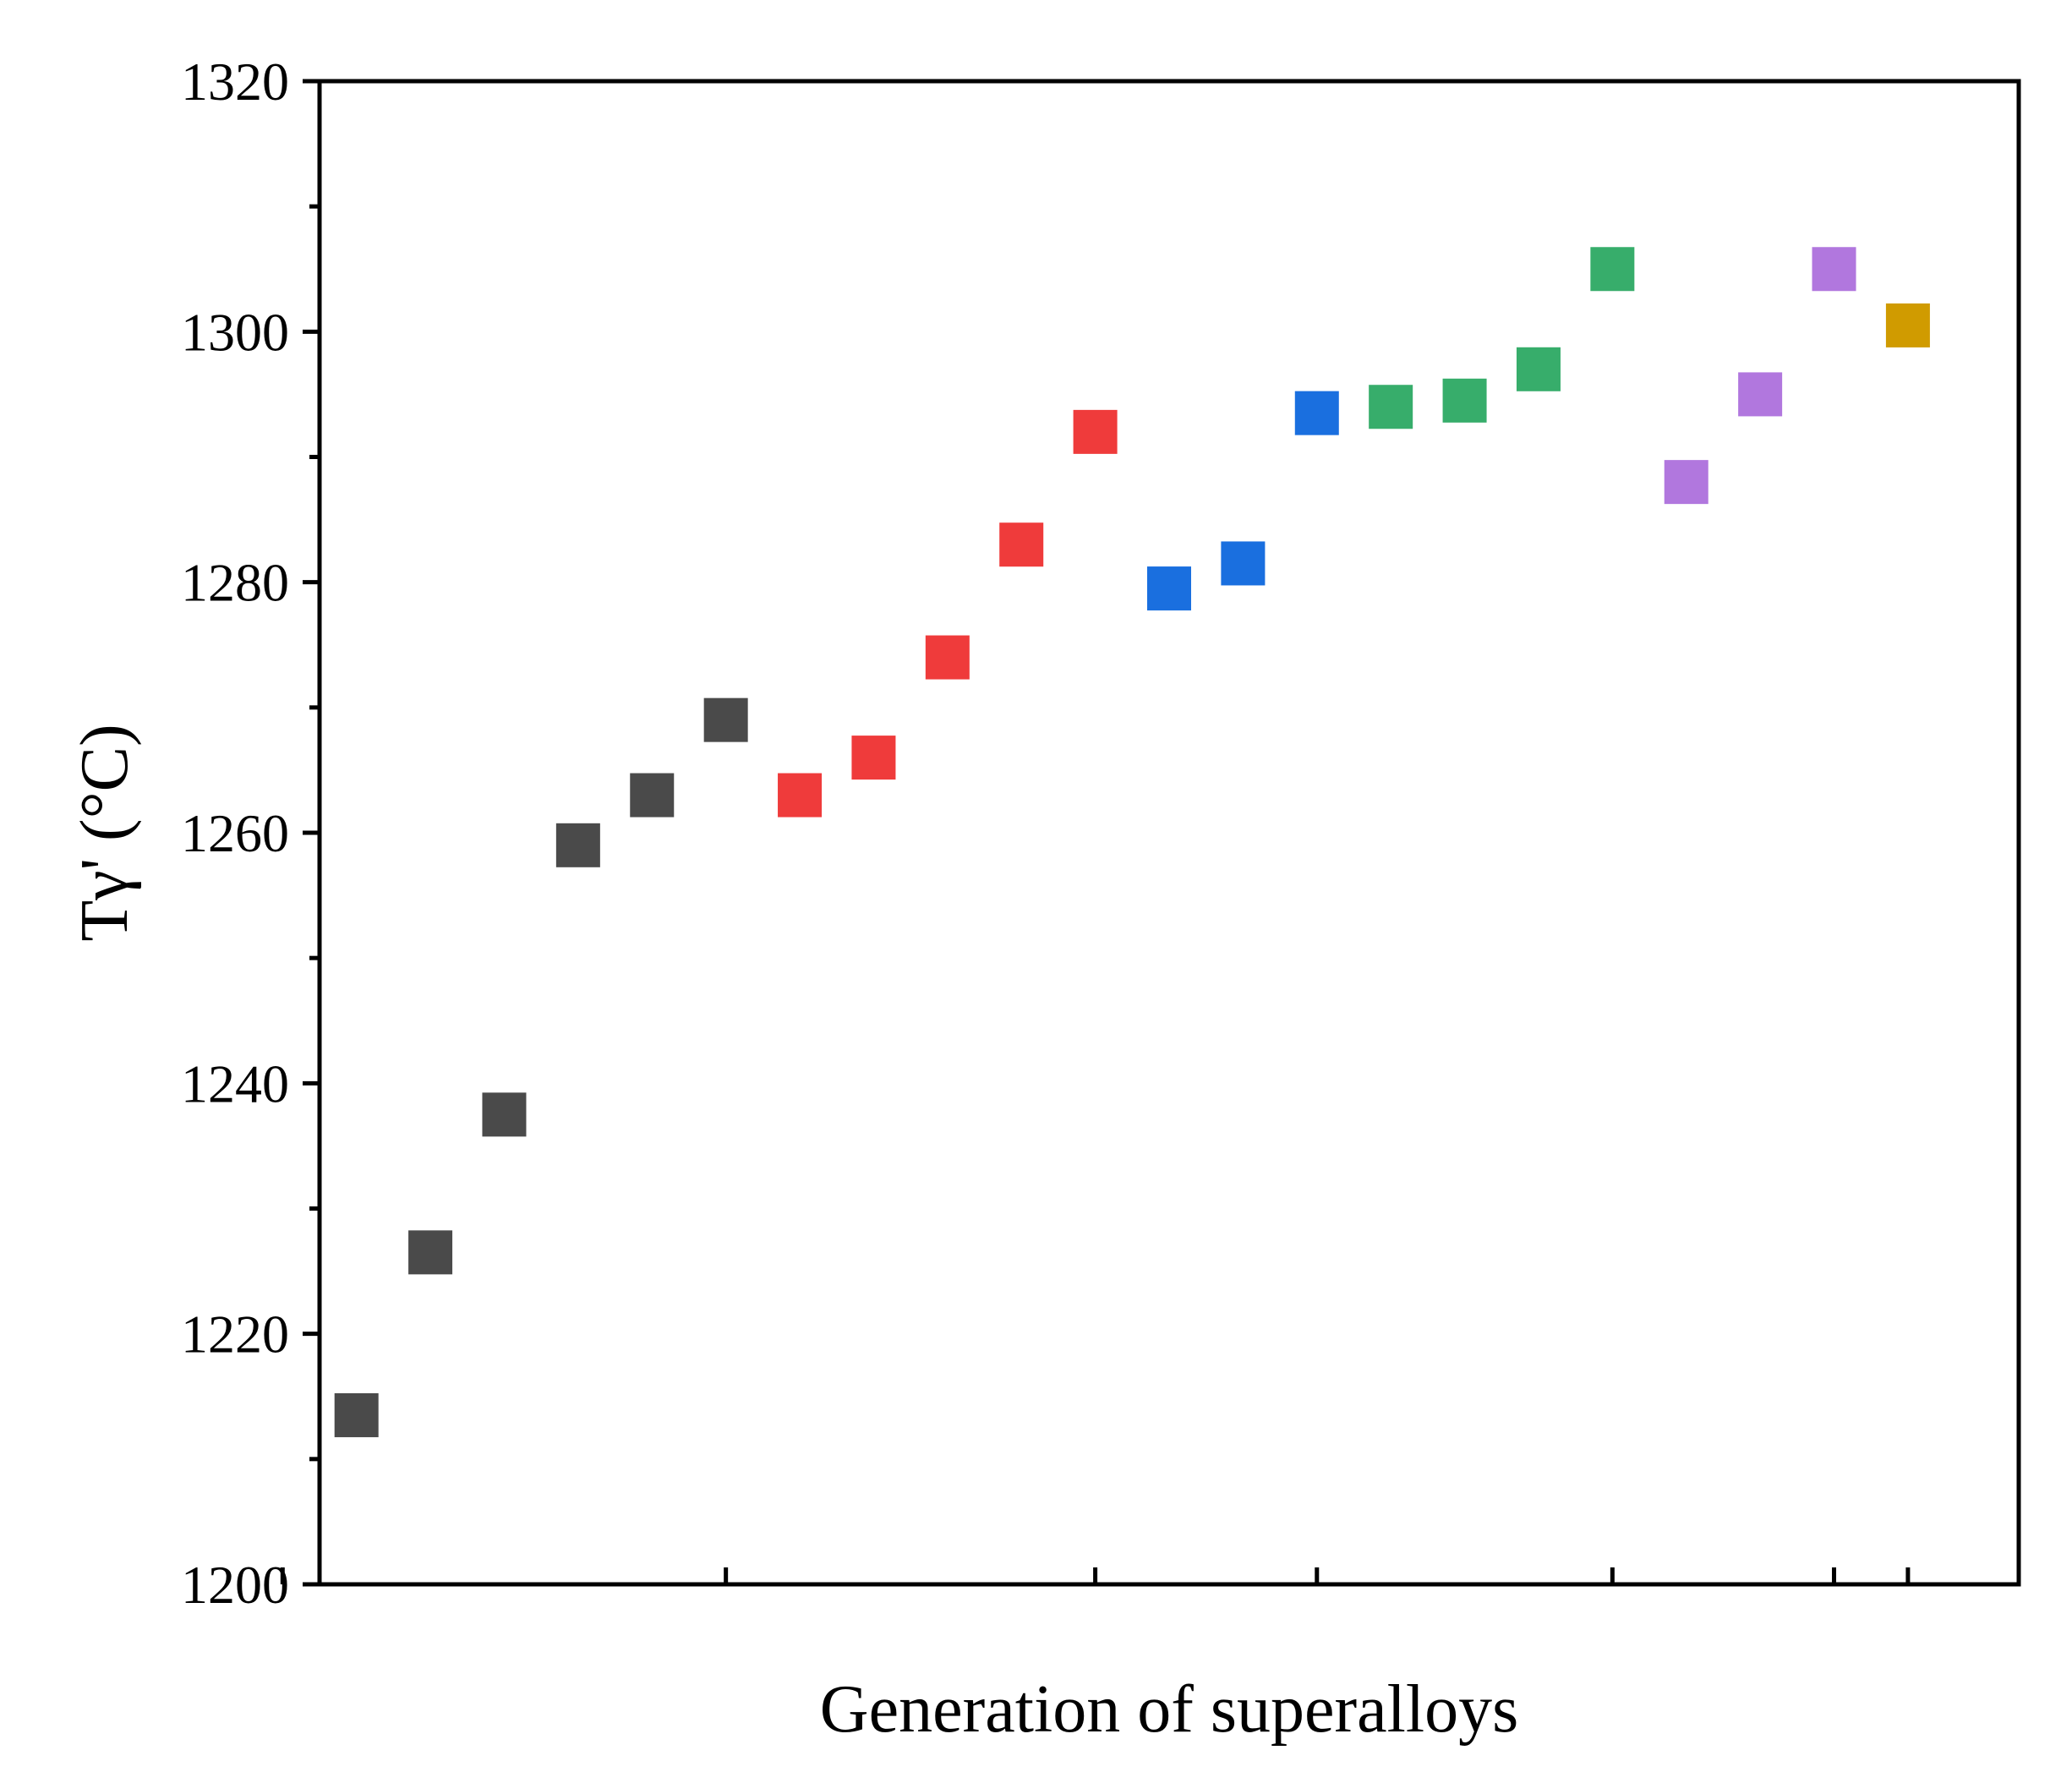  I want to click on y-tick-label: 1280, so click(235, 583).